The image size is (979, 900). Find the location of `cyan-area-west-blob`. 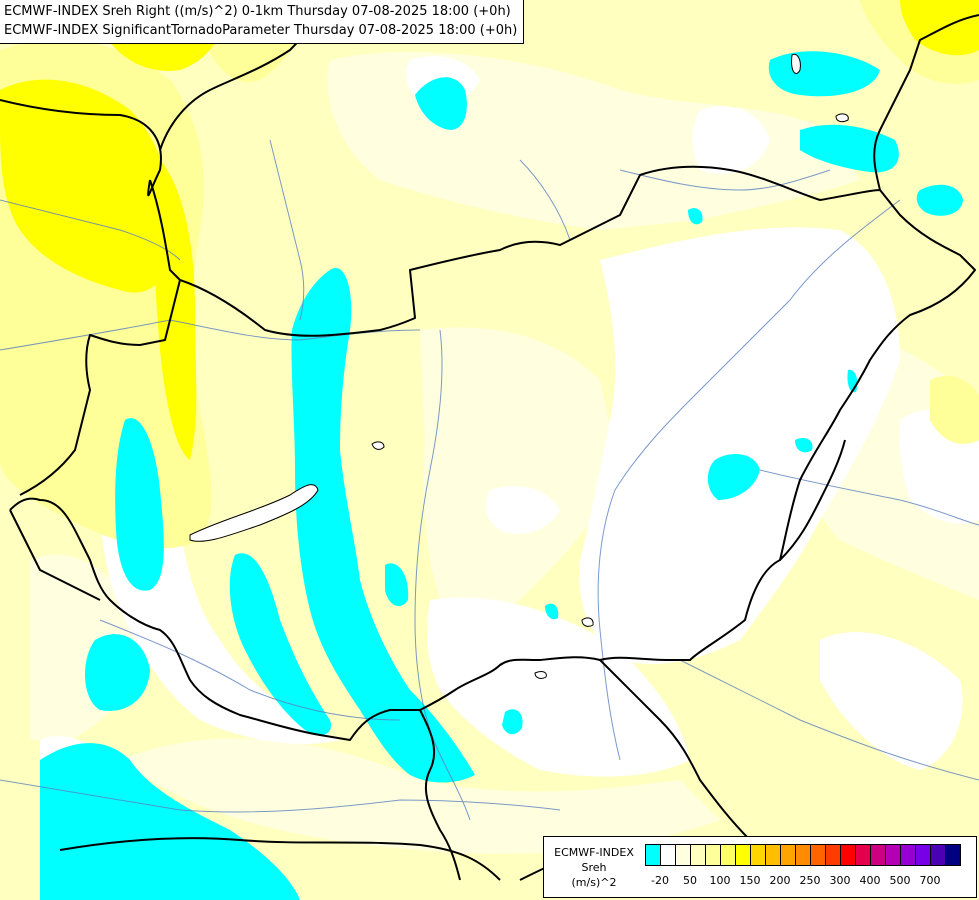

cyan-area-west-blob is located at coordinates (117, 672).